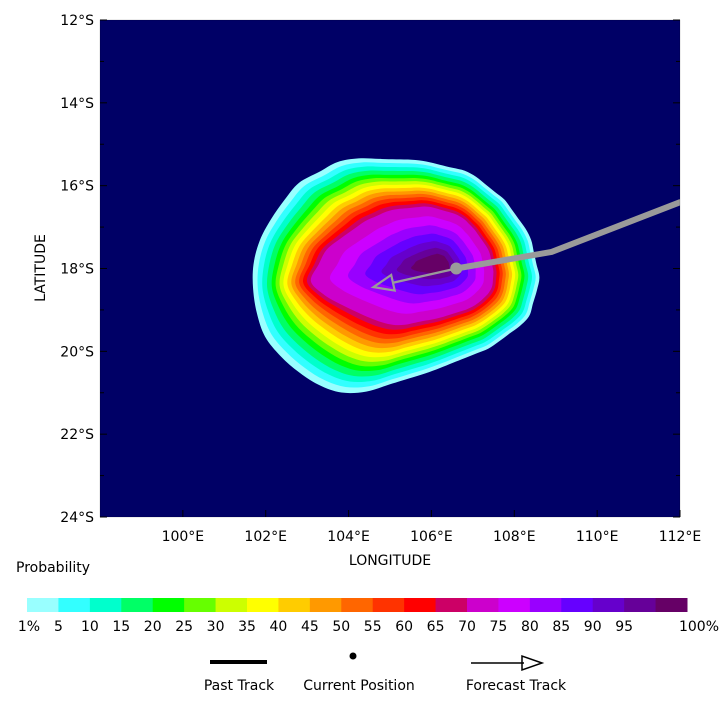 This screenshot has height=727, width=720. I want to click on y-tick-label: 24°S, so click(77, 518).